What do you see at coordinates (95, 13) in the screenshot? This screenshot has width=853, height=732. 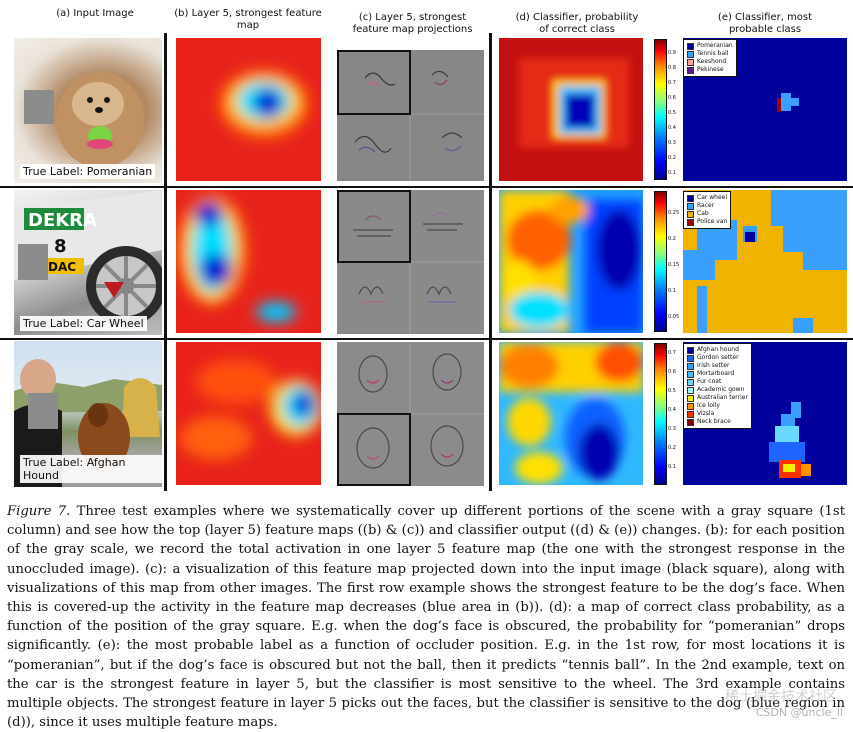 I see `header-input-image: (a) Input Image` at bounding box center [95, 13].